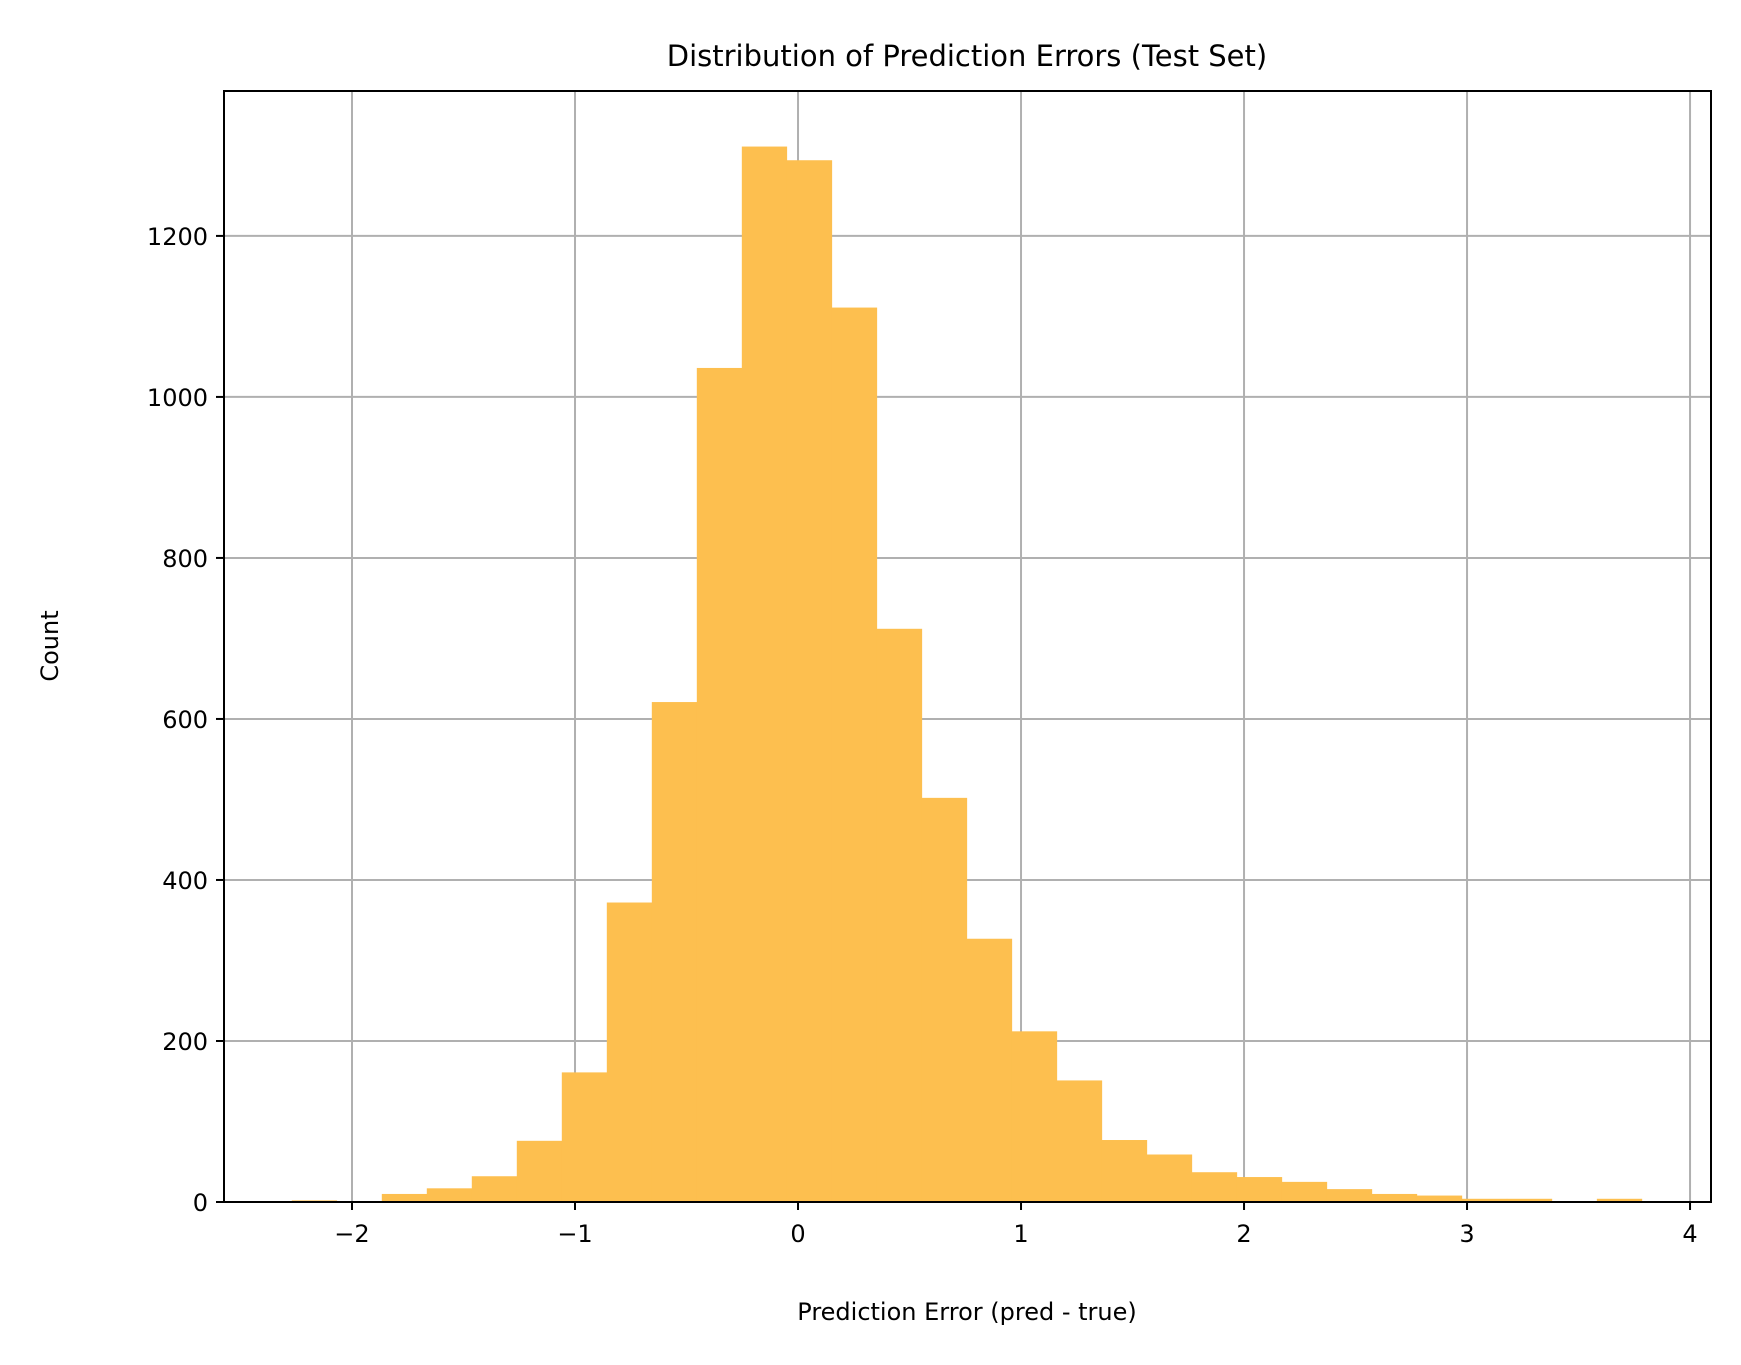 This screenshot has height=1365, width=1741. I want to click on x-axis-label: Prediction Error (pred - true), so click(966, 1312).